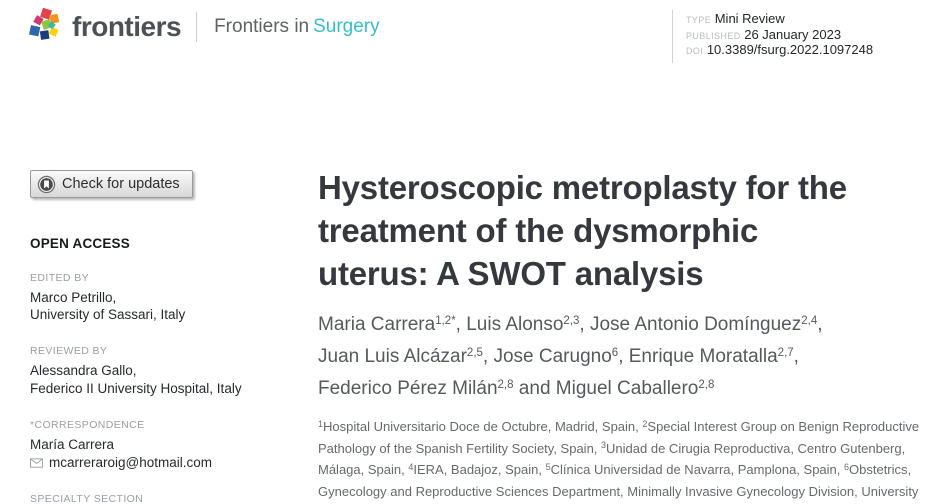 The height and width of the screenshot is (504, 940). I want to click on affiliation-number: 2, so click(645, 423).